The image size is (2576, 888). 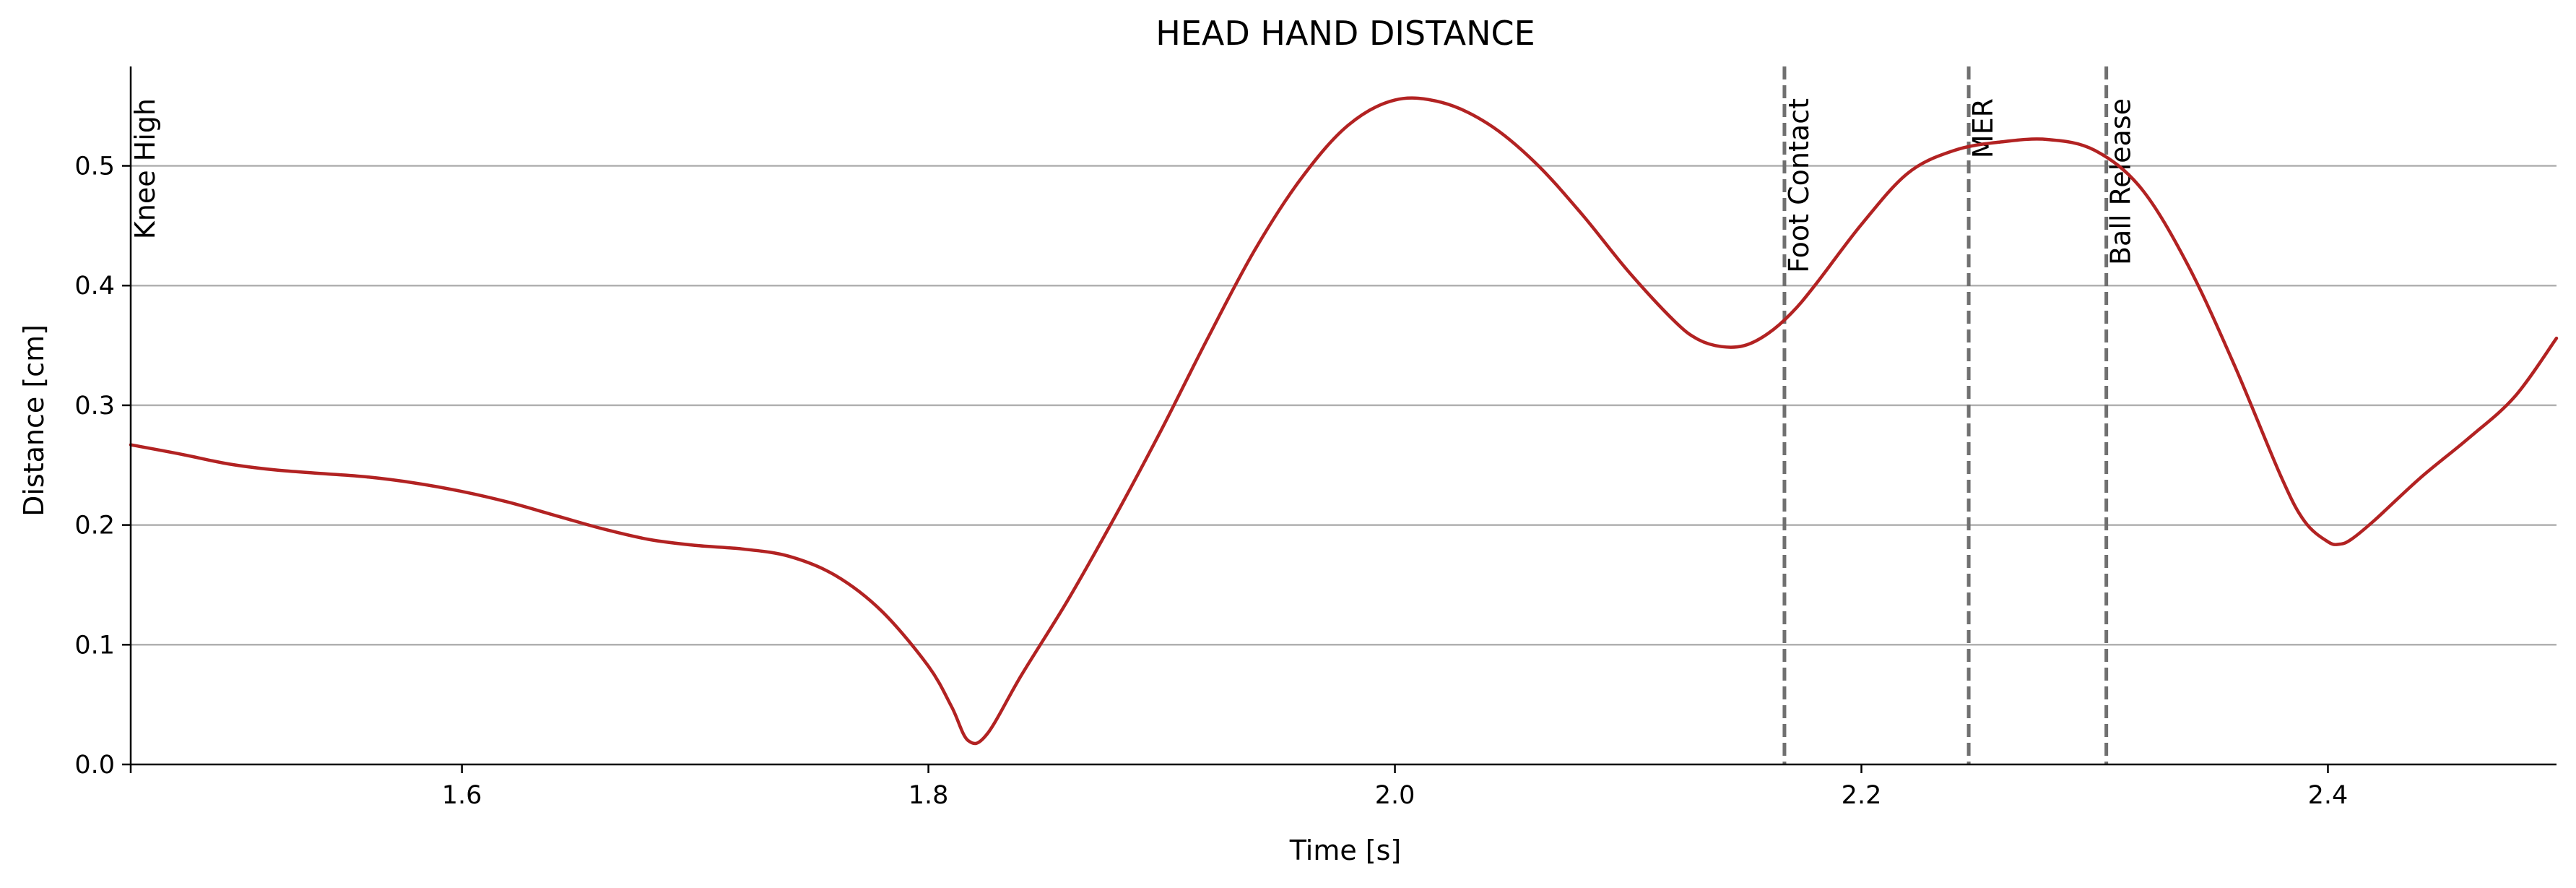 I want to click on x-axis-ticks: 1.6 1.8 2.0 2.2 2.4, so click(x=1239, y=787).